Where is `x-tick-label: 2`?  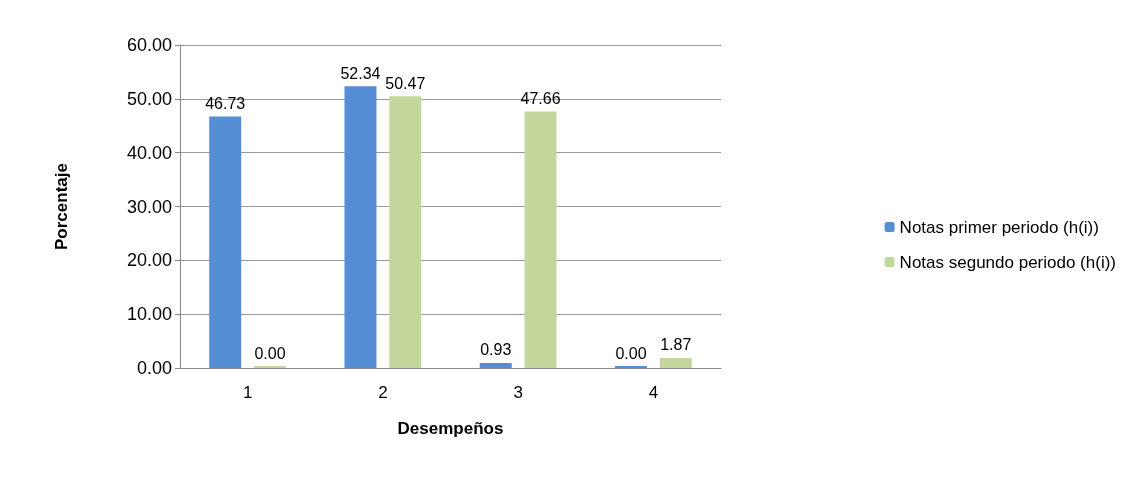
x-tick-label: 2 is located at coordinates (383, 392).